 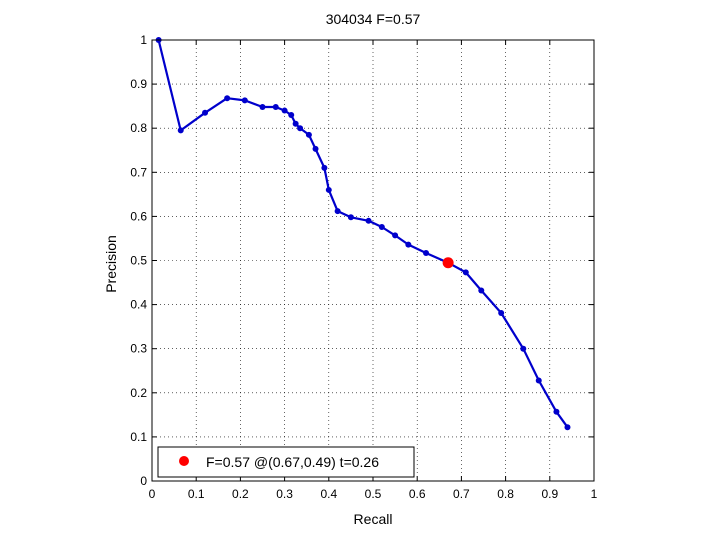 I want to click on y-tick-label: 0.8, so click(x=138, y=128).